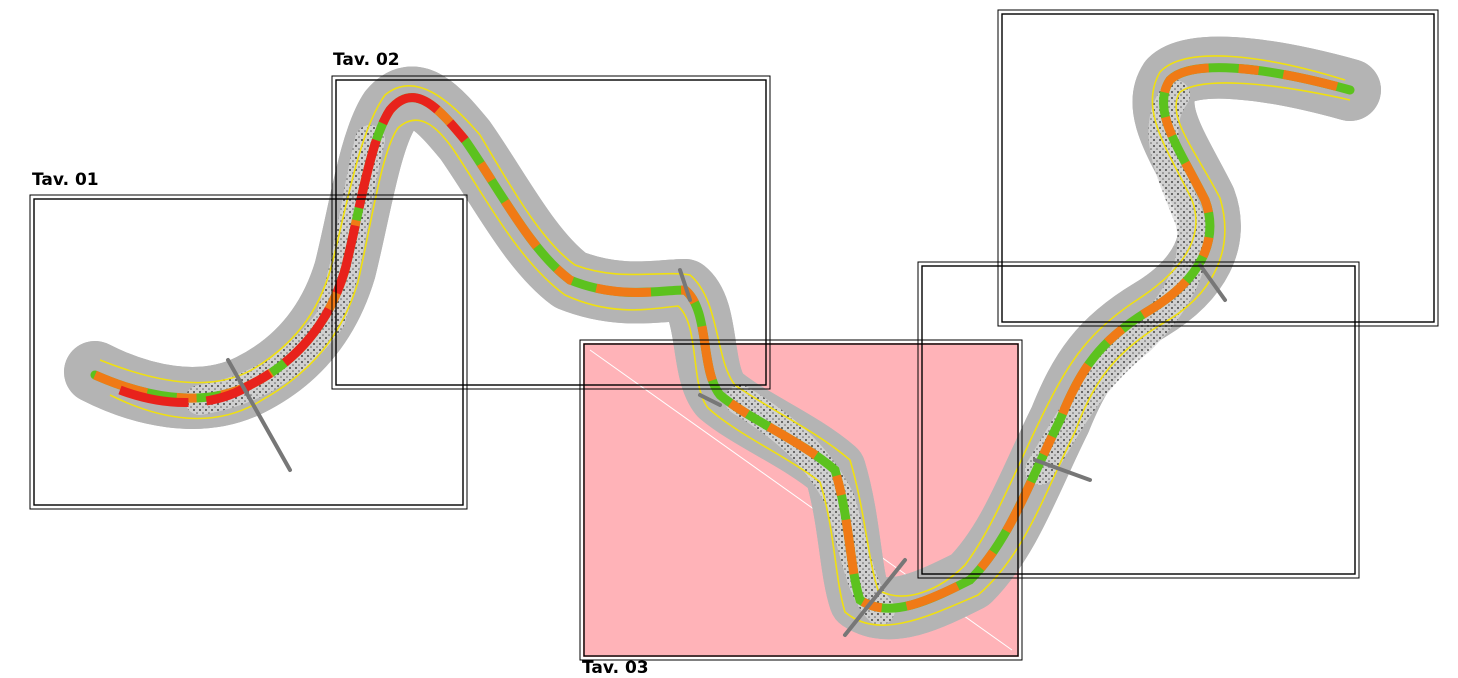 This screenshot has height=678, width=1458. I want to click on sheet-label-tav02: Tav. 02, so click(366, 60).